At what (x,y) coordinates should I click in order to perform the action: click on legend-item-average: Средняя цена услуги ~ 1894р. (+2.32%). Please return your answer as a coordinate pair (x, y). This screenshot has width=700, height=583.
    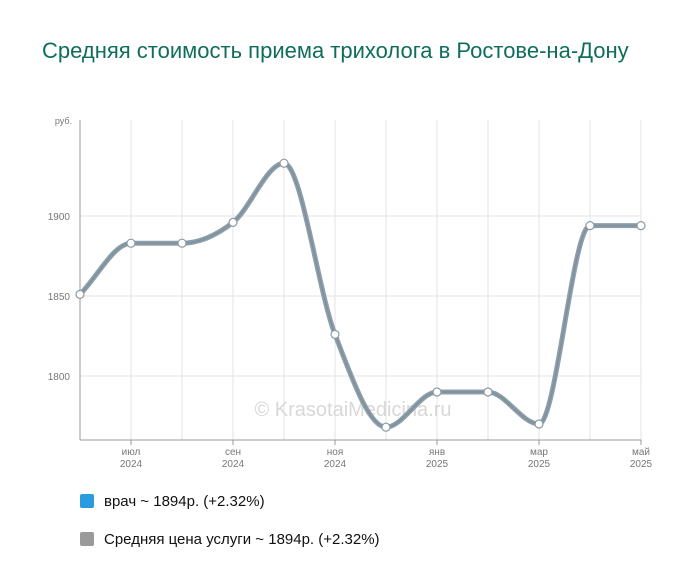
    Looking at the image, I should click on (230, 539).